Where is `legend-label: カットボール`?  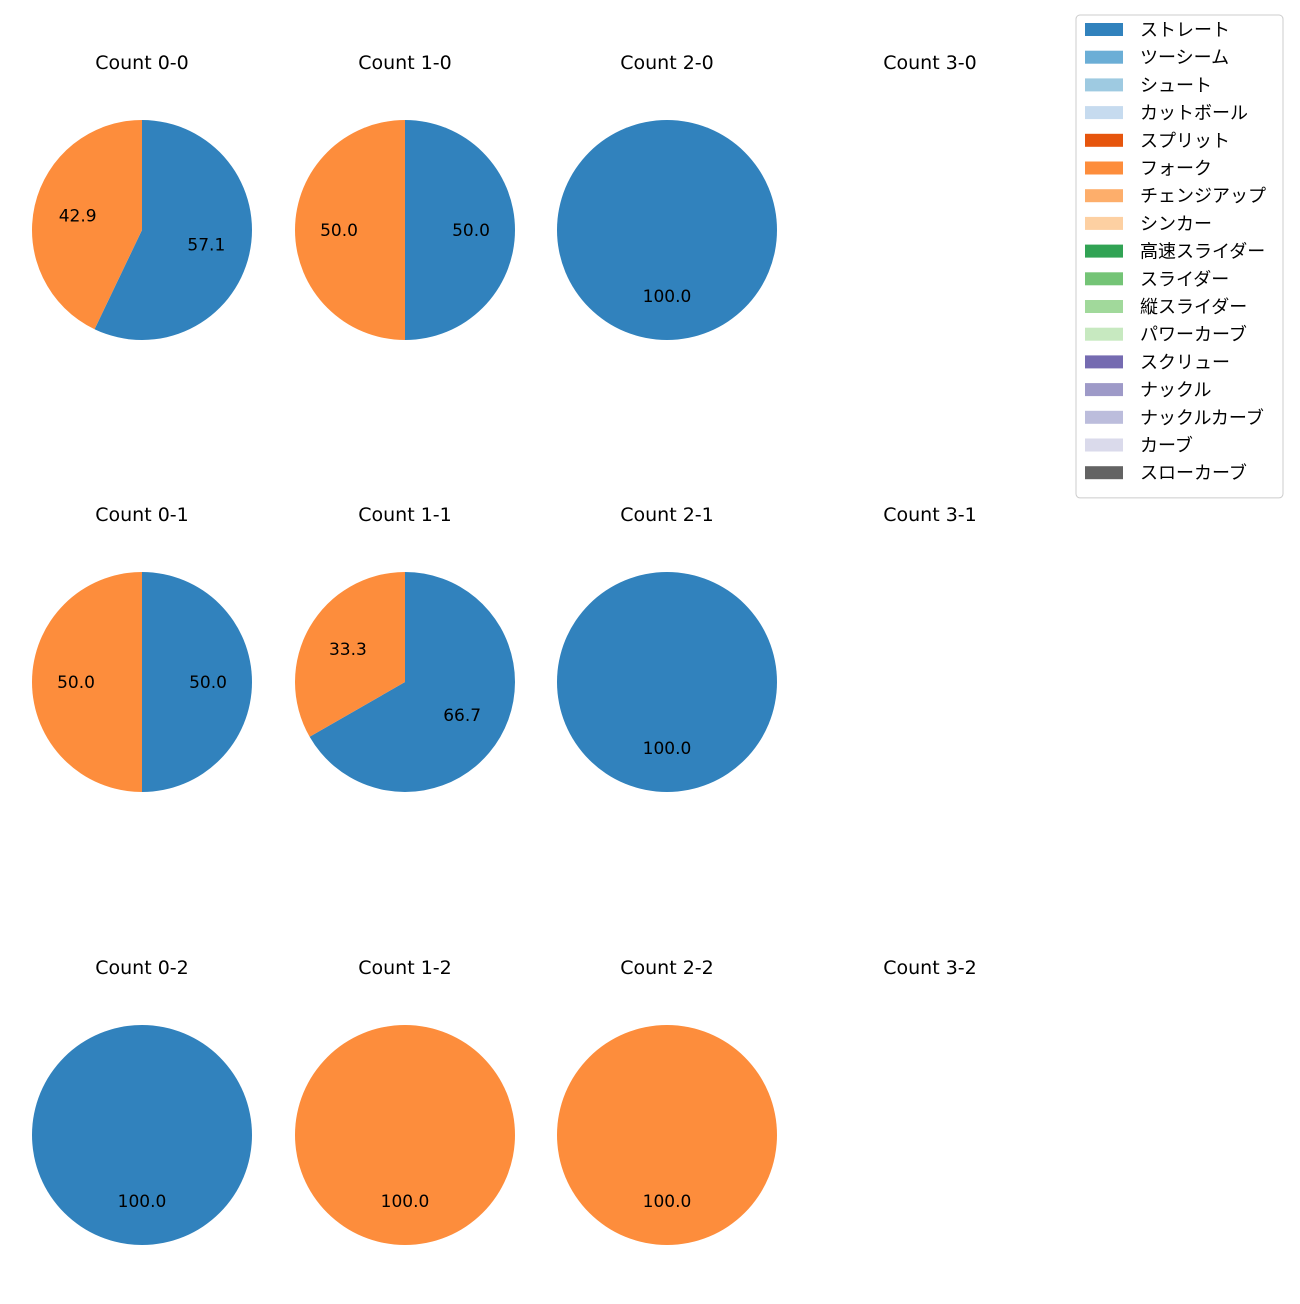
legend-label: カットボール is located at coordinates (1194, 113).